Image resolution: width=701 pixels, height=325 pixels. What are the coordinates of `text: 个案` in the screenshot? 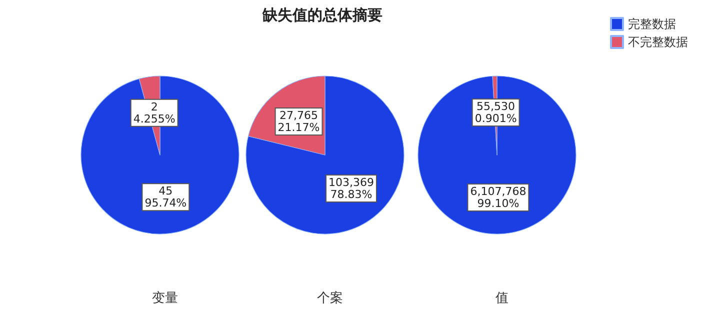 It's located at (330, 298).